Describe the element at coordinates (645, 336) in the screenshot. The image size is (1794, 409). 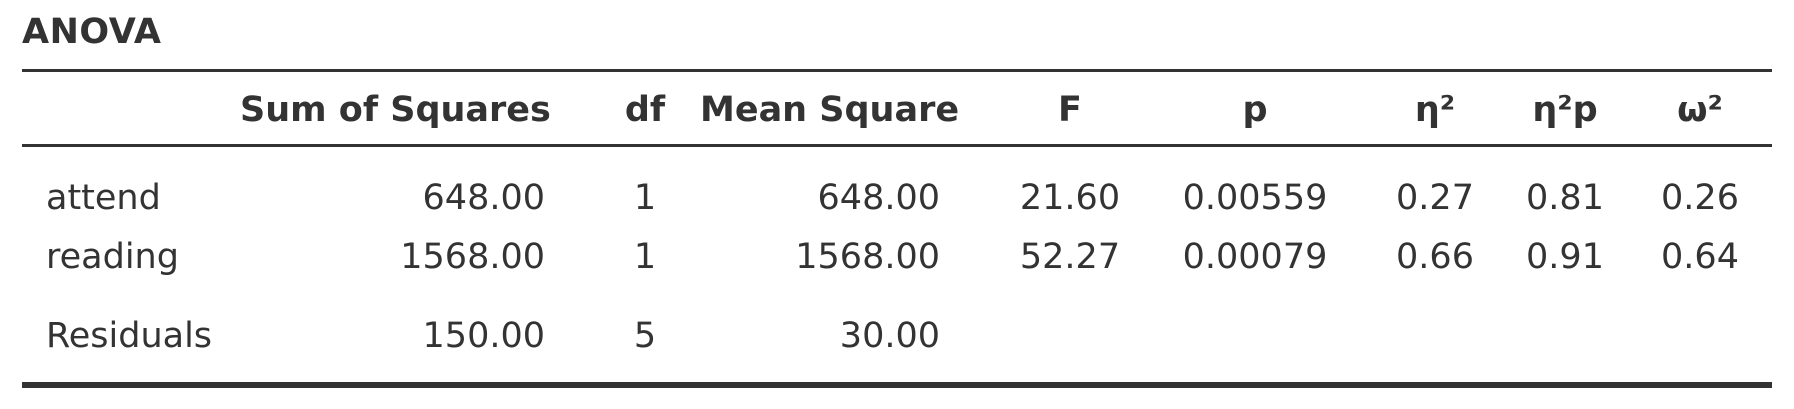
I see `row-residuals-df: 5` at that location.